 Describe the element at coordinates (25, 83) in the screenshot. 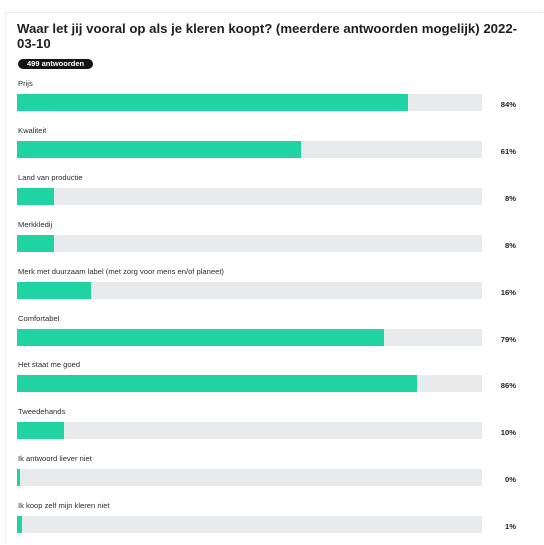

I see `option-label: Prijs` at that location.